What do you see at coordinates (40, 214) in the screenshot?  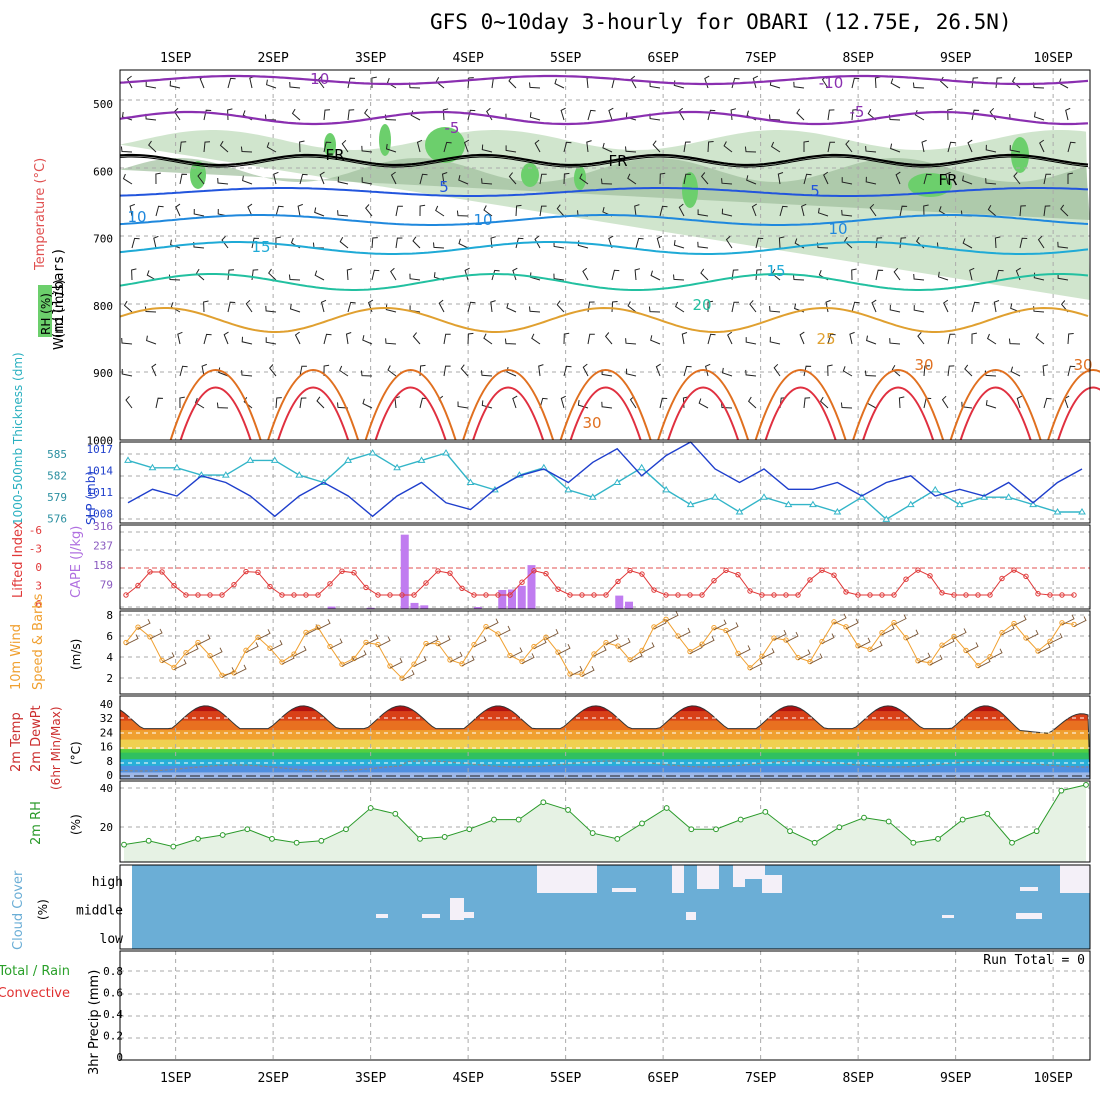 I see `ylabel-temperature: Temperature (°C)` at bounding box center [40, 214].